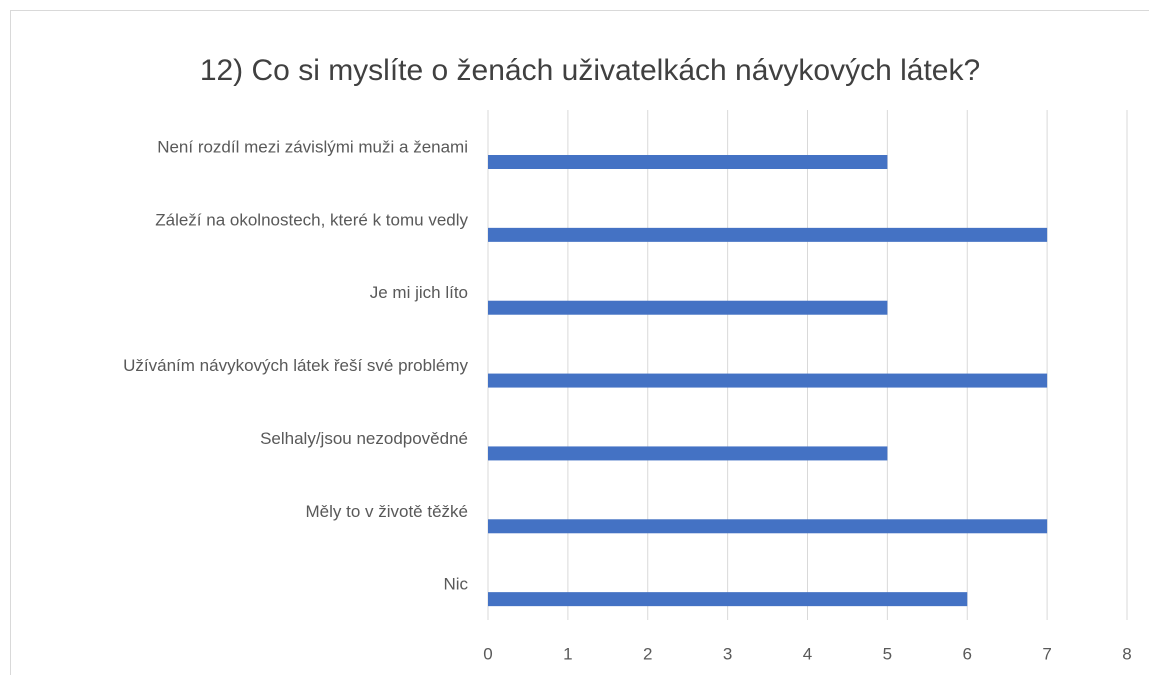 The height and width of the screenshot is (675, 1149). Describe the element at coordinates (364, 438) in the screenshot. I see `y-tick-label: Selhaly/jsou nezodpovědné` at that location.